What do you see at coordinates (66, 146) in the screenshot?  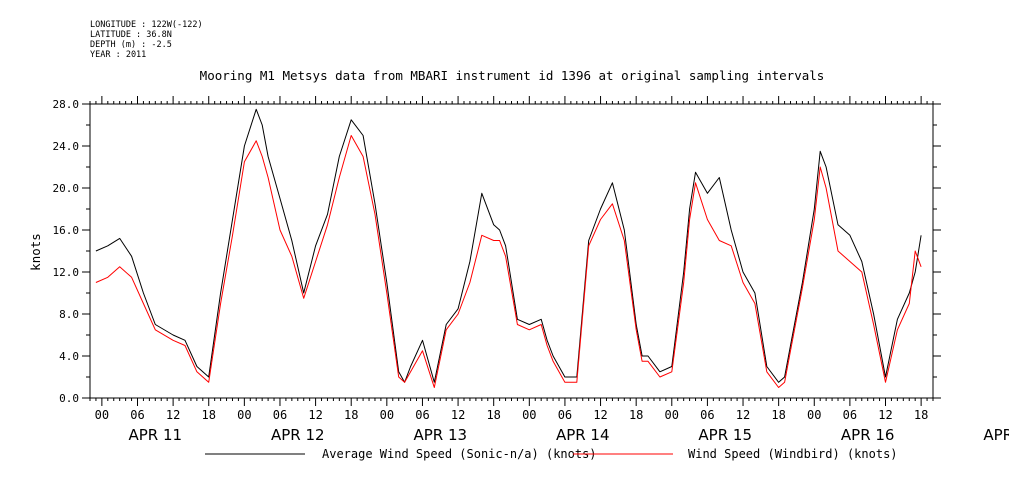 I see `y-tick-label: 24.0` at bounding box center [66, 146].